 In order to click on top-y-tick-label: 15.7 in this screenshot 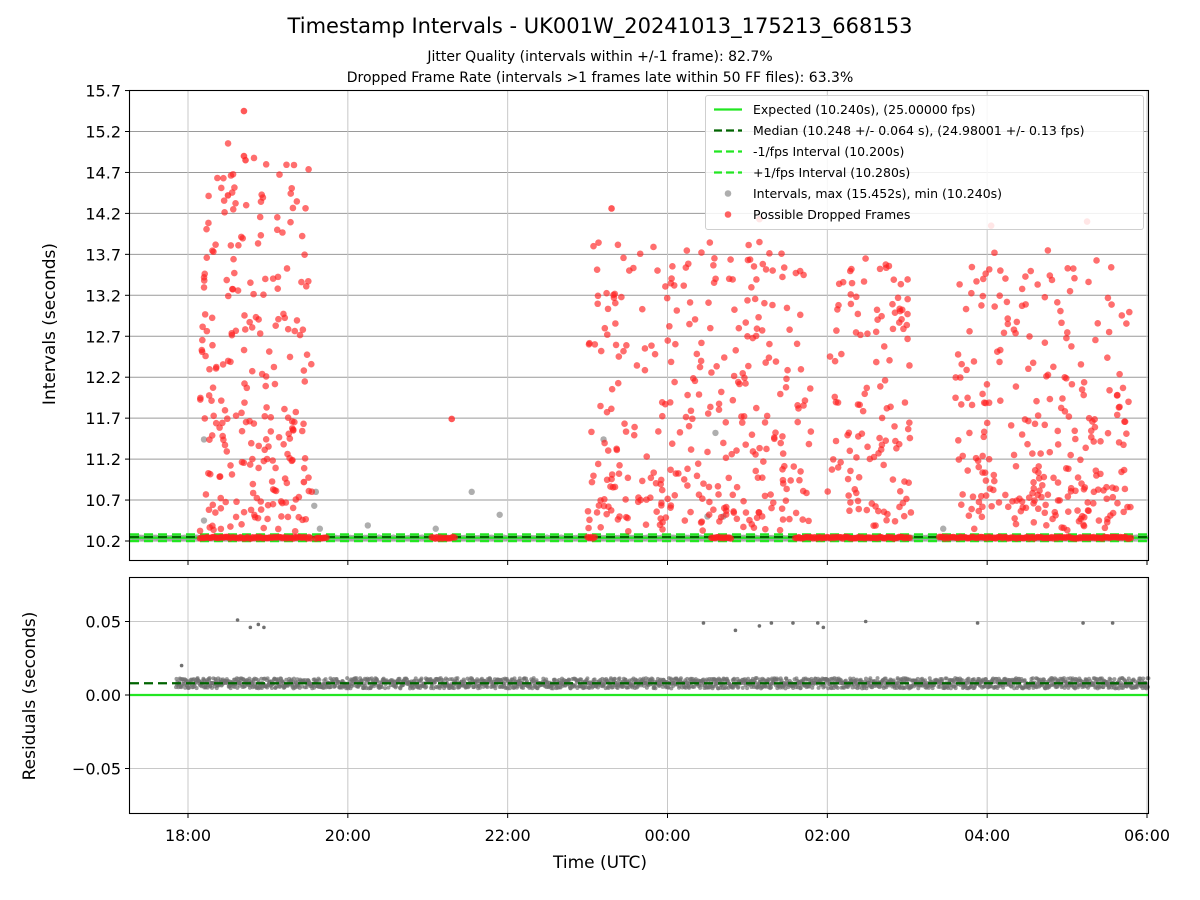, I will do `click(103, 91)`.